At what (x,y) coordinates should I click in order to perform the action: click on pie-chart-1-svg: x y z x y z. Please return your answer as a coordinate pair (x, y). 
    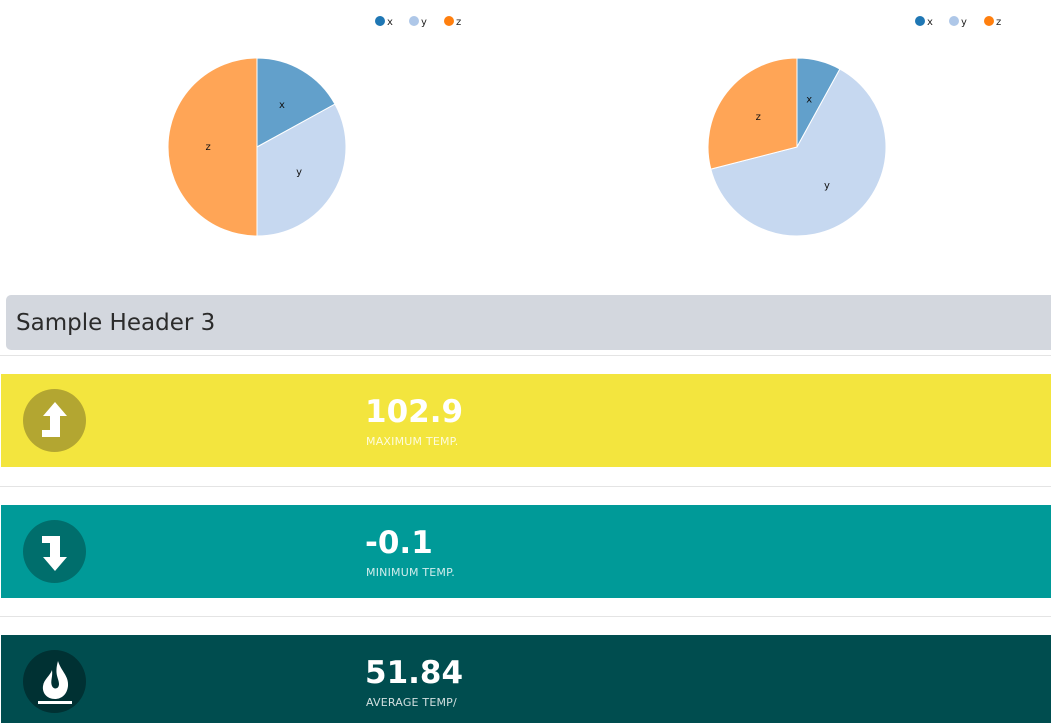
    Looking at the image, I should click on (314, 126).